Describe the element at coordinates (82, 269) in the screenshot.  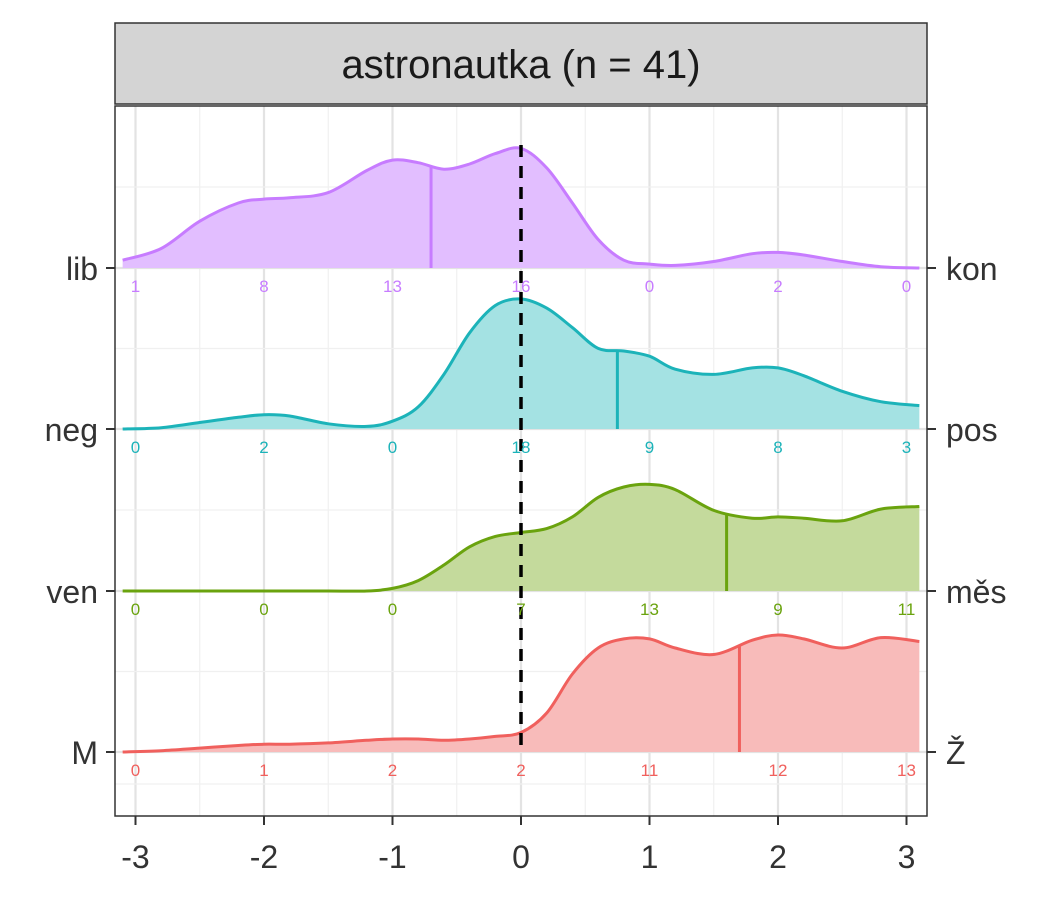
I see `y-label-left: lib` at that location.